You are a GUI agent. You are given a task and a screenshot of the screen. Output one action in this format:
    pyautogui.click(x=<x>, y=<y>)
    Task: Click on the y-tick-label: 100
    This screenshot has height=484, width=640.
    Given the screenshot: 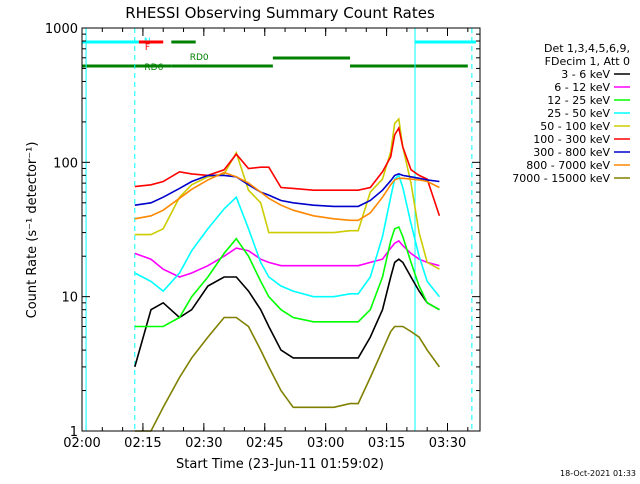 What is the action you would take?
    pyautogui.click(x=65, y=163)
    